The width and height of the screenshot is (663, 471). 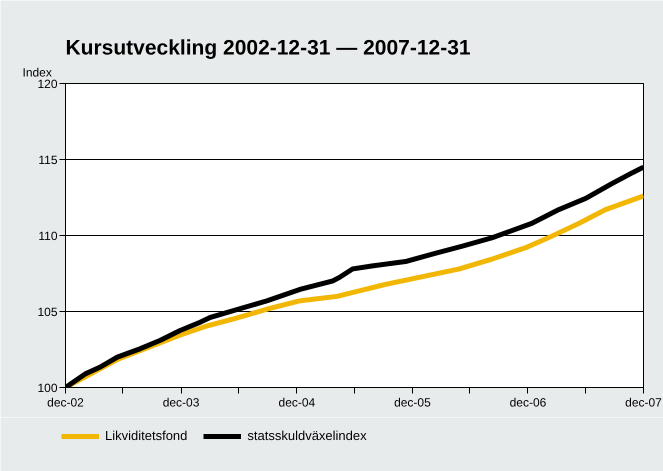 What do you see at coordinates (268, 48) in the screenshot?
I see `chart-title: Kursutveckling 2002-12-31 — 2007-12-31` at bounding box center [268, 48].